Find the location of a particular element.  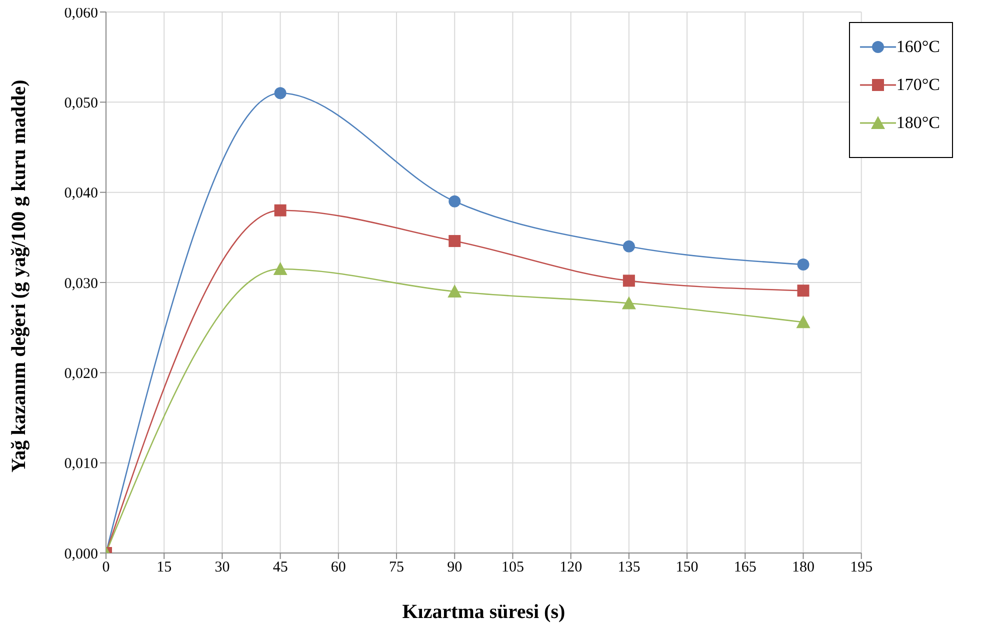

x-tick-label: 120 is located at coordinates (571, 568).